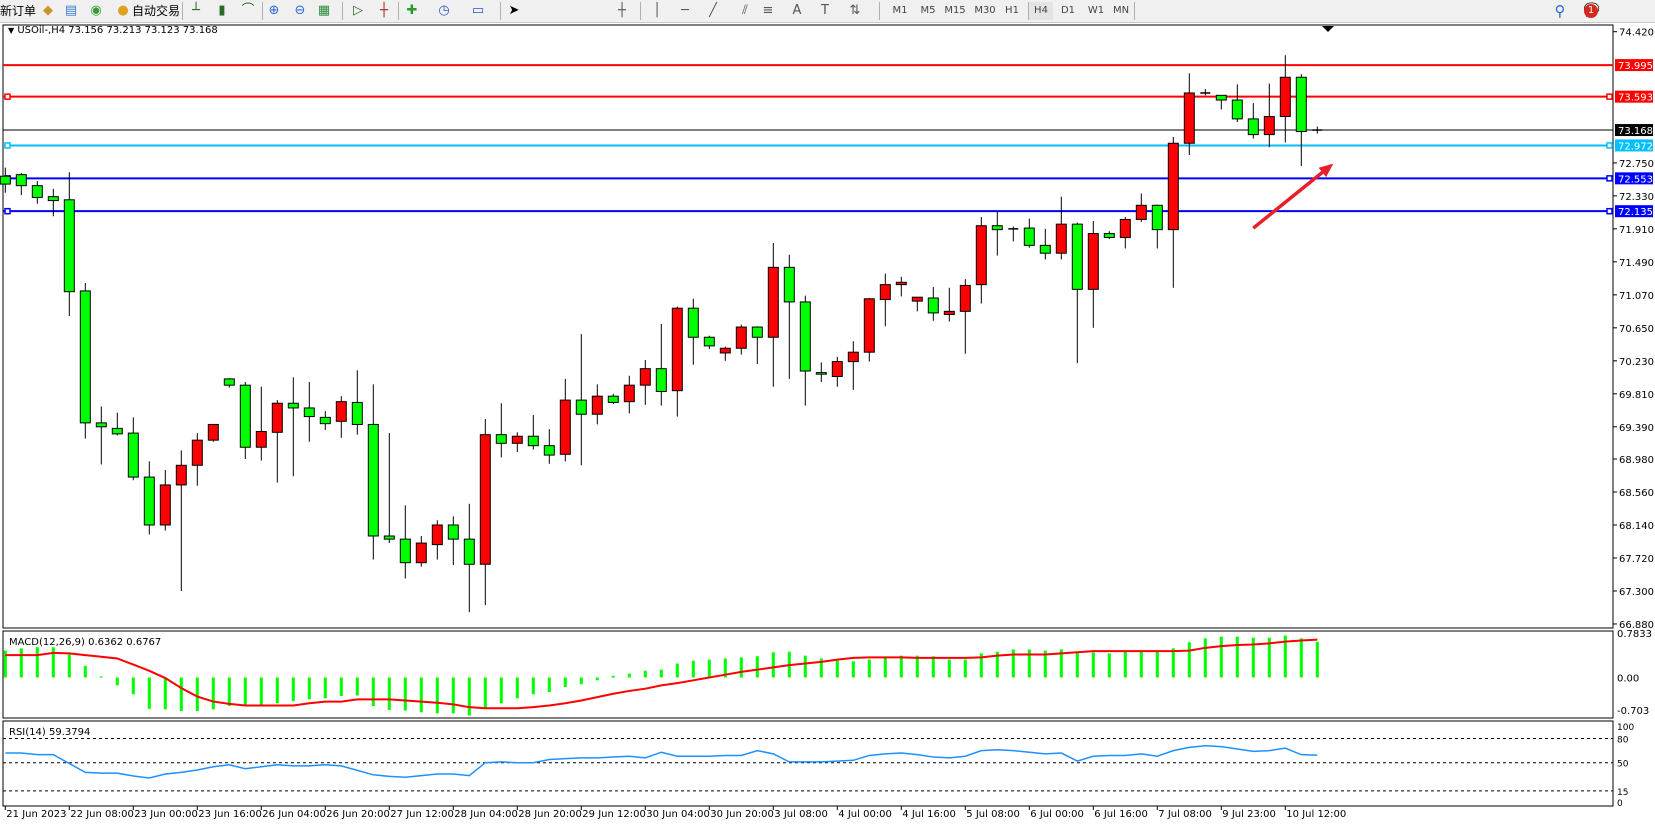  Describe the element at coordinates (855, 10) in the screenshot. I see `arrows-icon: ⇅` at that location.